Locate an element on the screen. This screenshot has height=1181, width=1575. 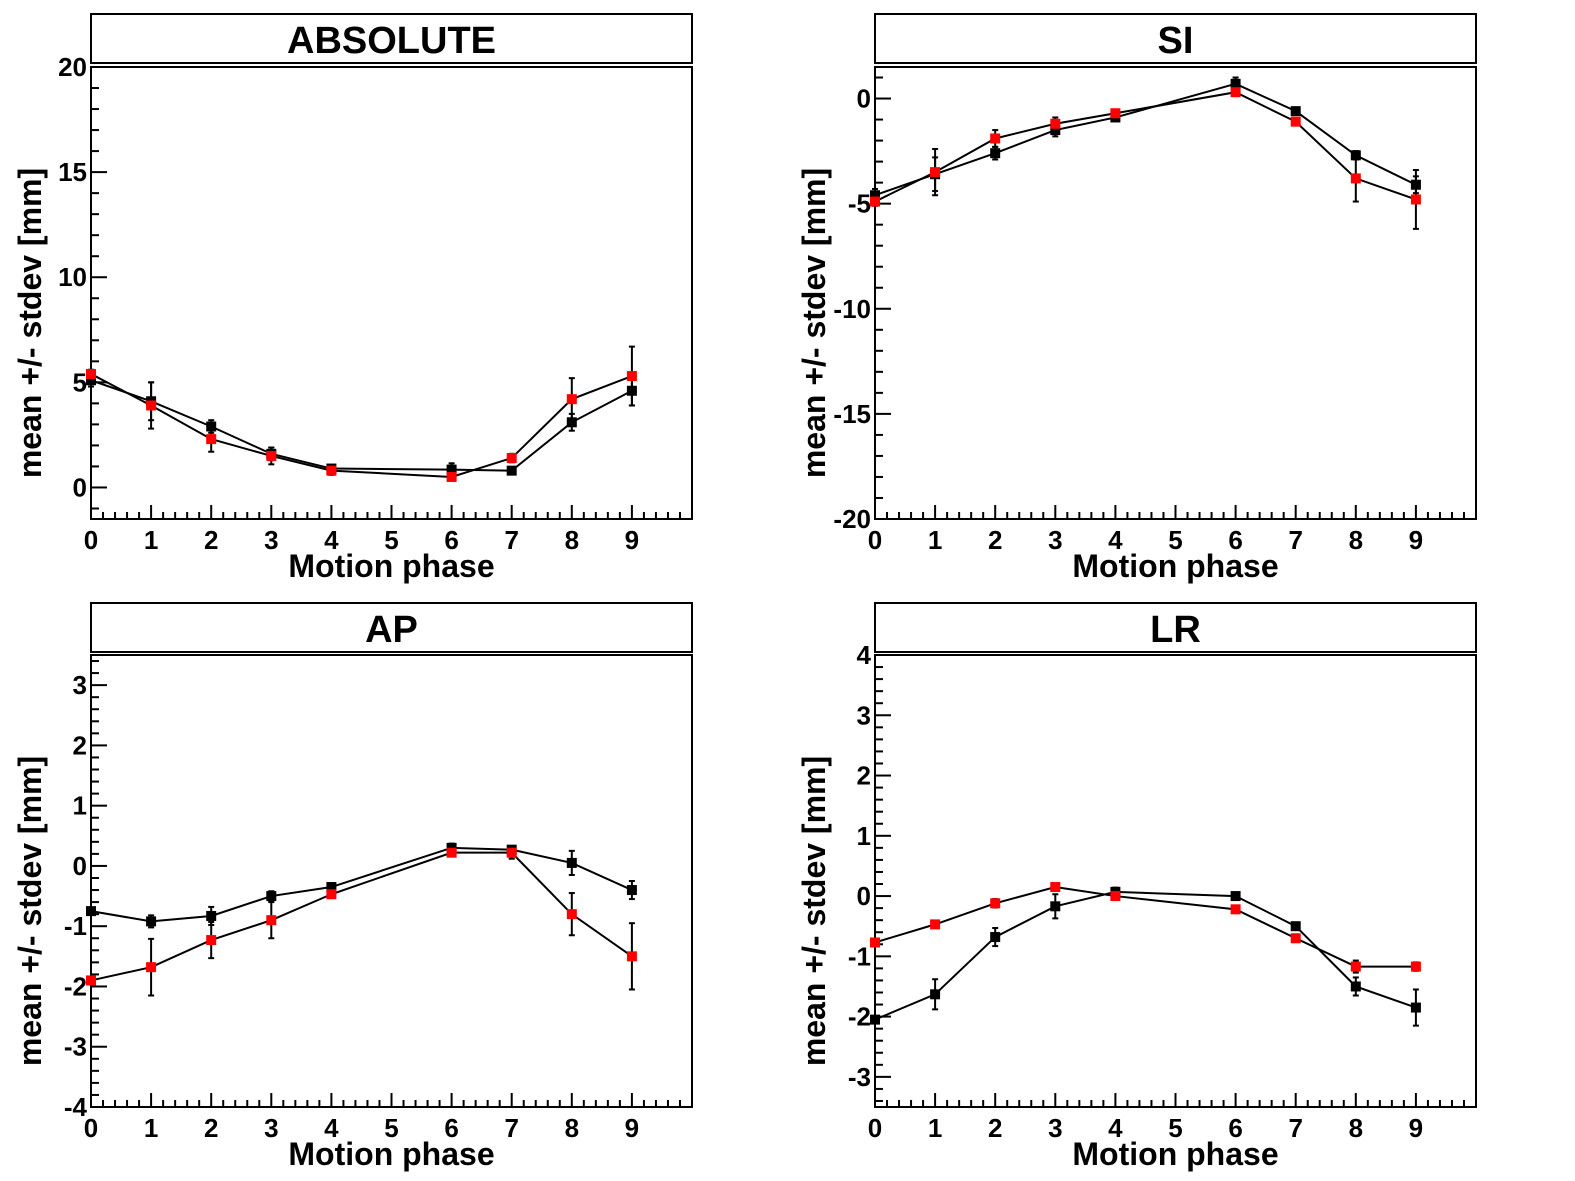
x-tick-label: 4 is located at coordinates (331, 540).